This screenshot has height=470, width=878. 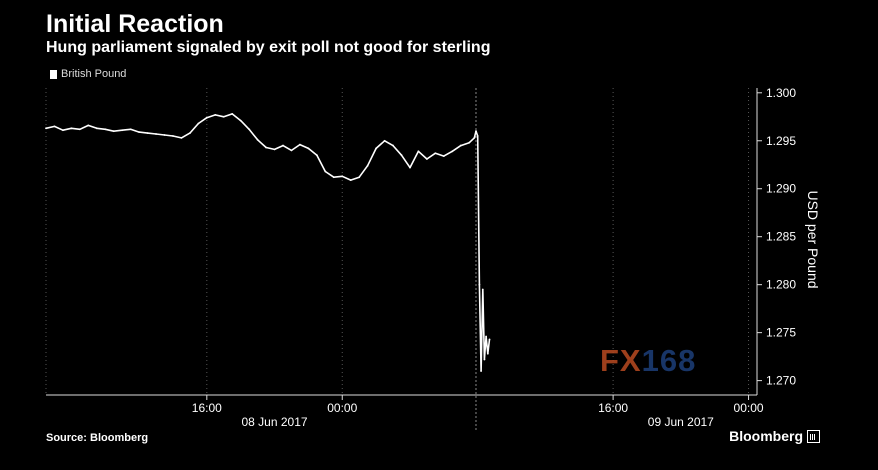 What do you see at coordinates (621, 360) in the screenshot?
I see `watermark-part-fx: FX` at bounding box center [621, 360].